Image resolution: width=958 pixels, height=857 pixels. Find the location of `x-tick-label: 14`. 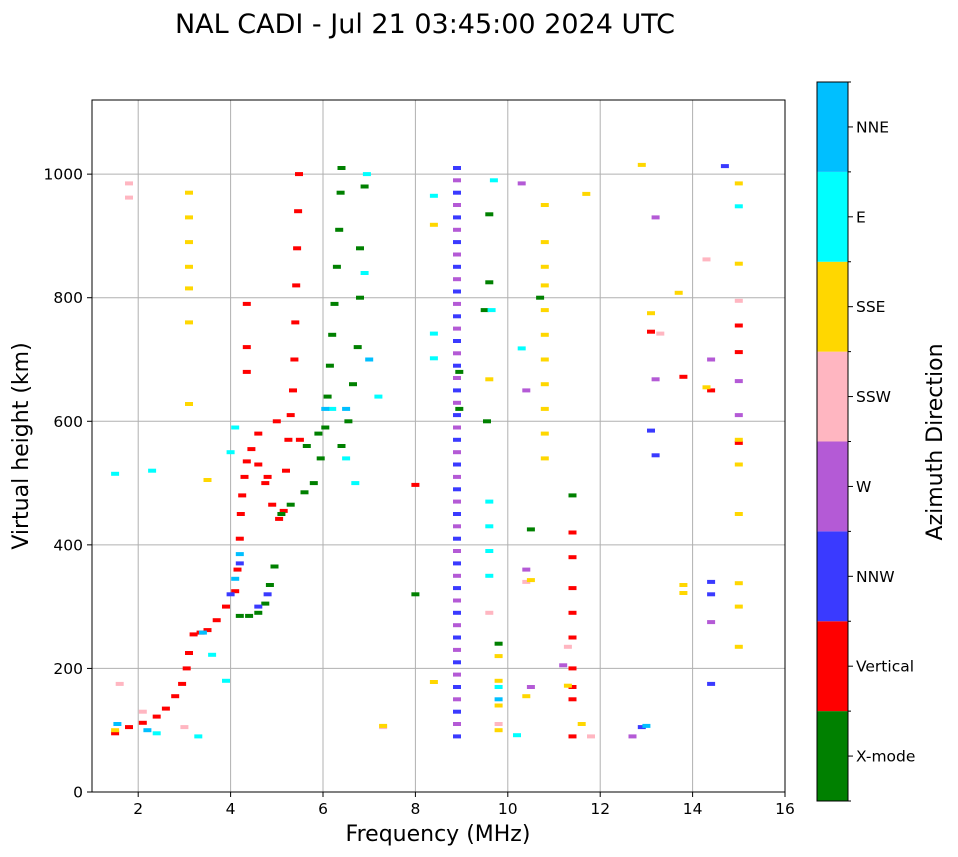

x-tick-label: 14 is located at coordinates (693, 809).